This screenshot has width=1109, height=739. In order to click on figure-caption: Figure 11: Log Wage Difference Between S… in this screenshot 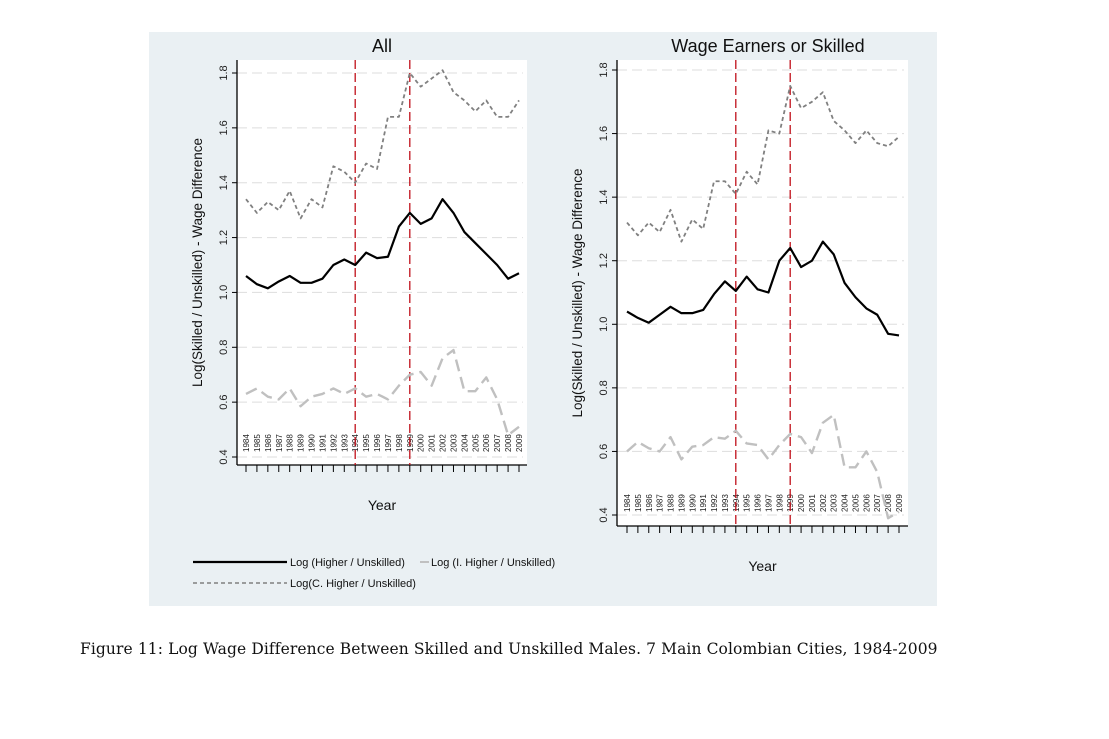, I will do `click(509, 649)`.